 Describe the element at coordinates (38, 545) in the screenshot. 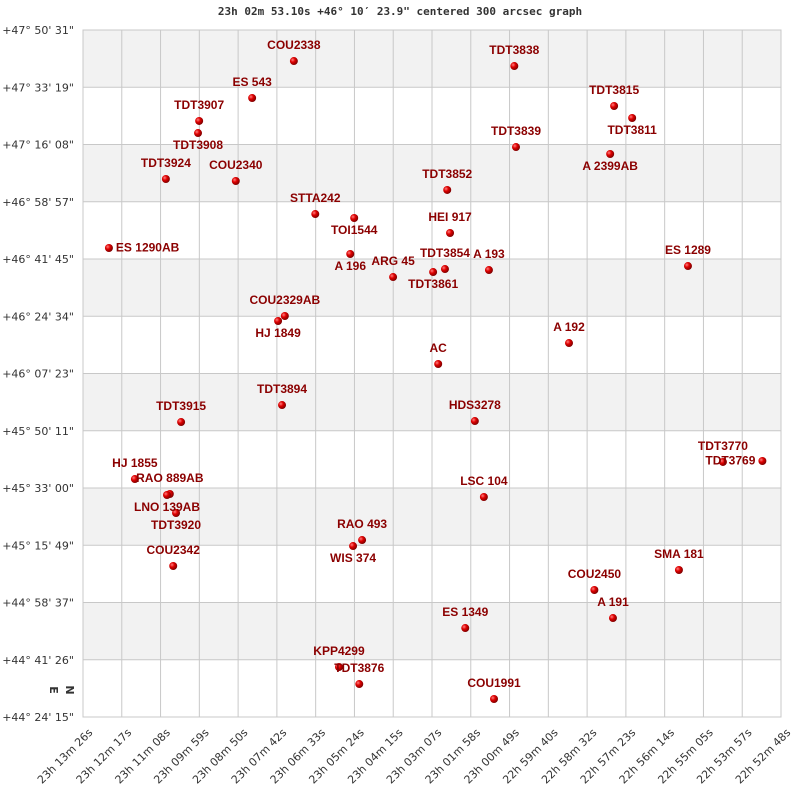

I see `y-tick-label: +45° 15' 49"` at that location.